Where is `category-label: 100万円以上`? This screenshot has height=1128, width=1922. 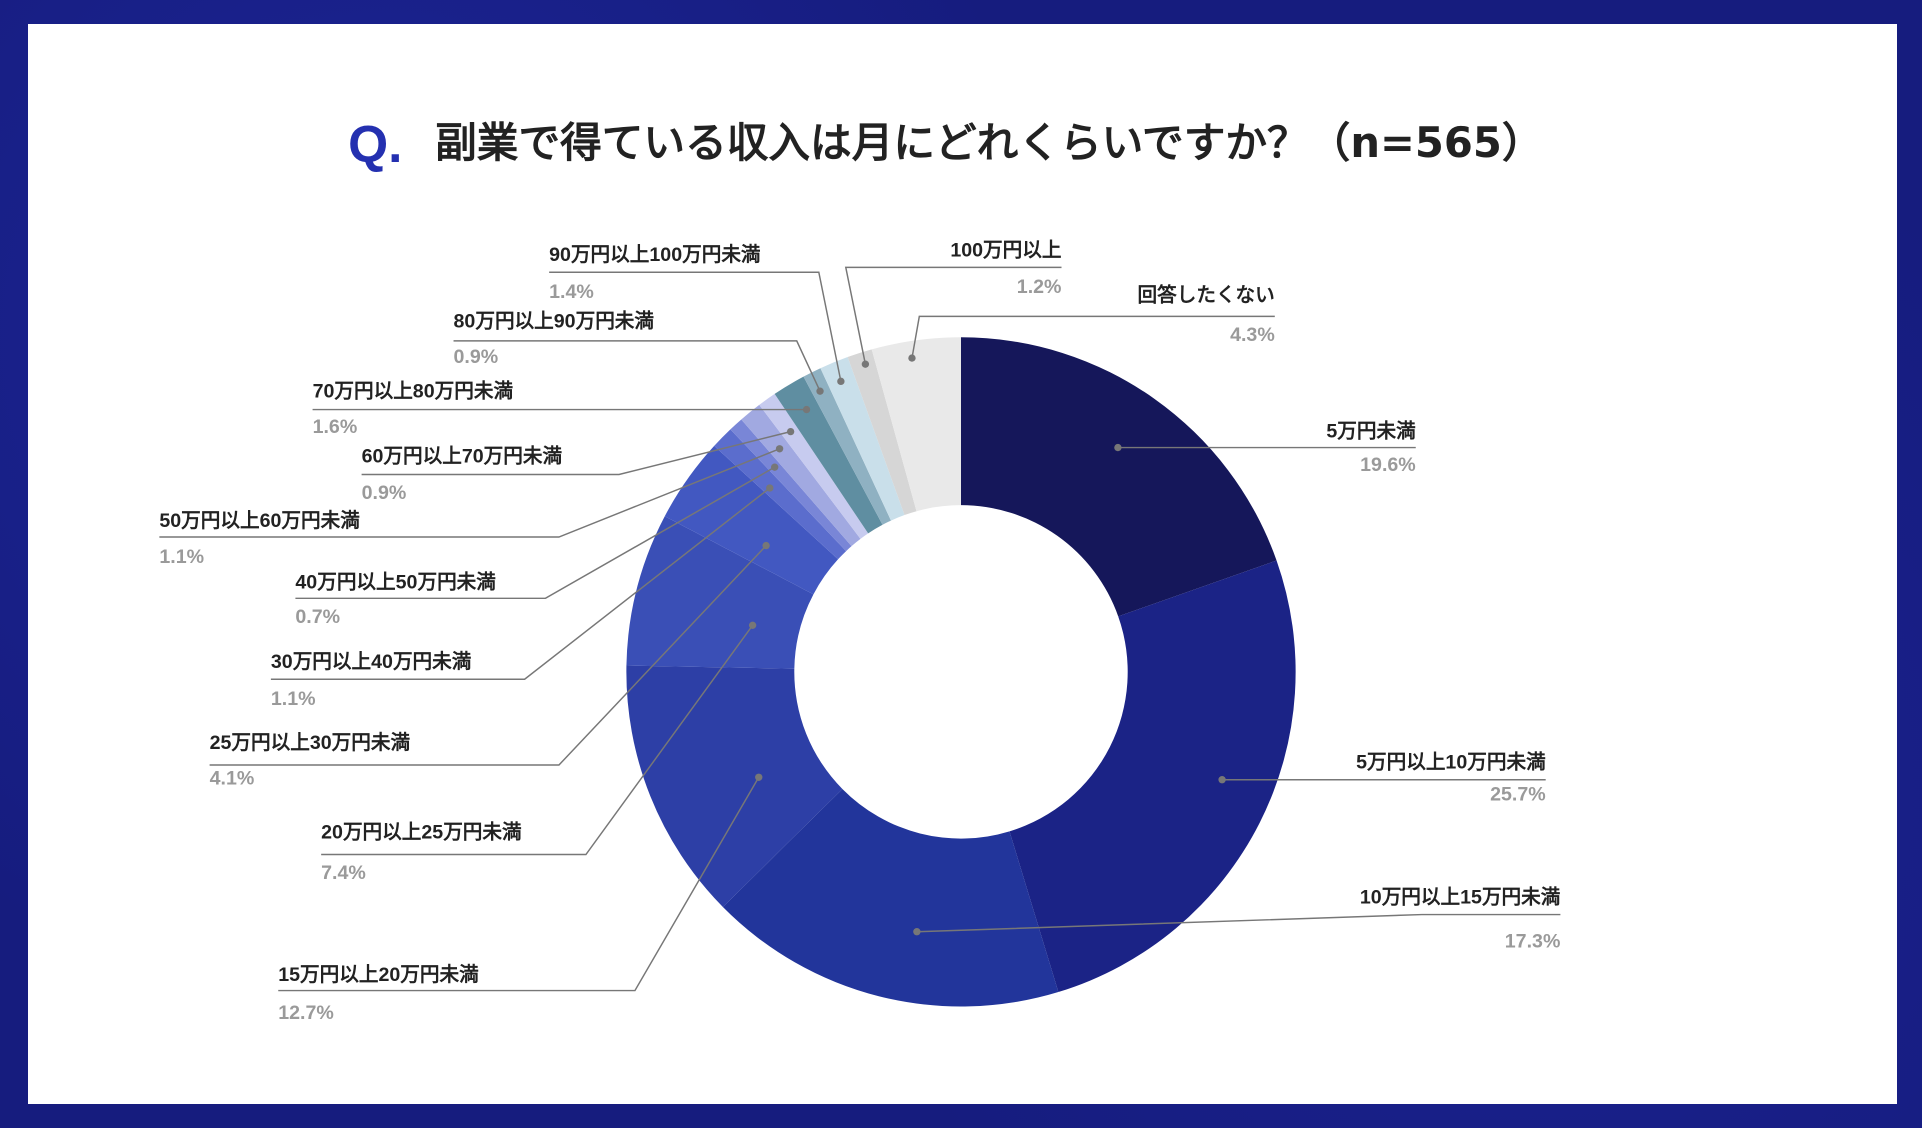
category-label: 100万円以上 is located at coordinates (1005, 250).